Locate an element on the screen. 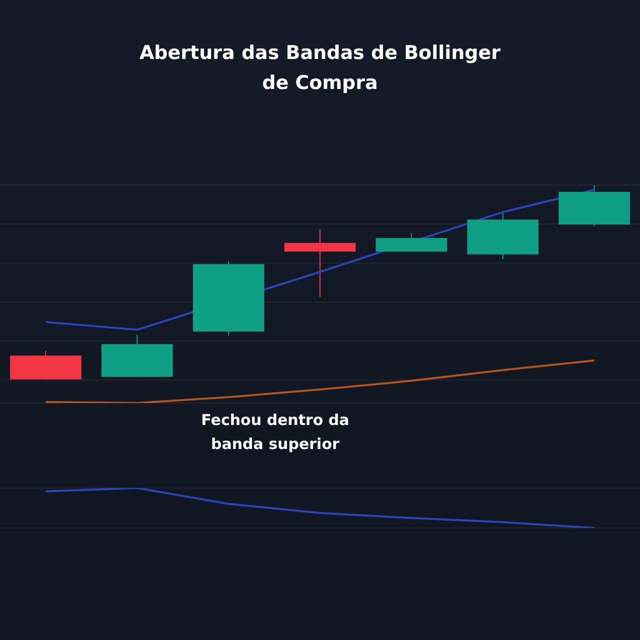  chart-title: Abertura das Bandas de Bollinger de Compra is located at coordinates (320, 68).